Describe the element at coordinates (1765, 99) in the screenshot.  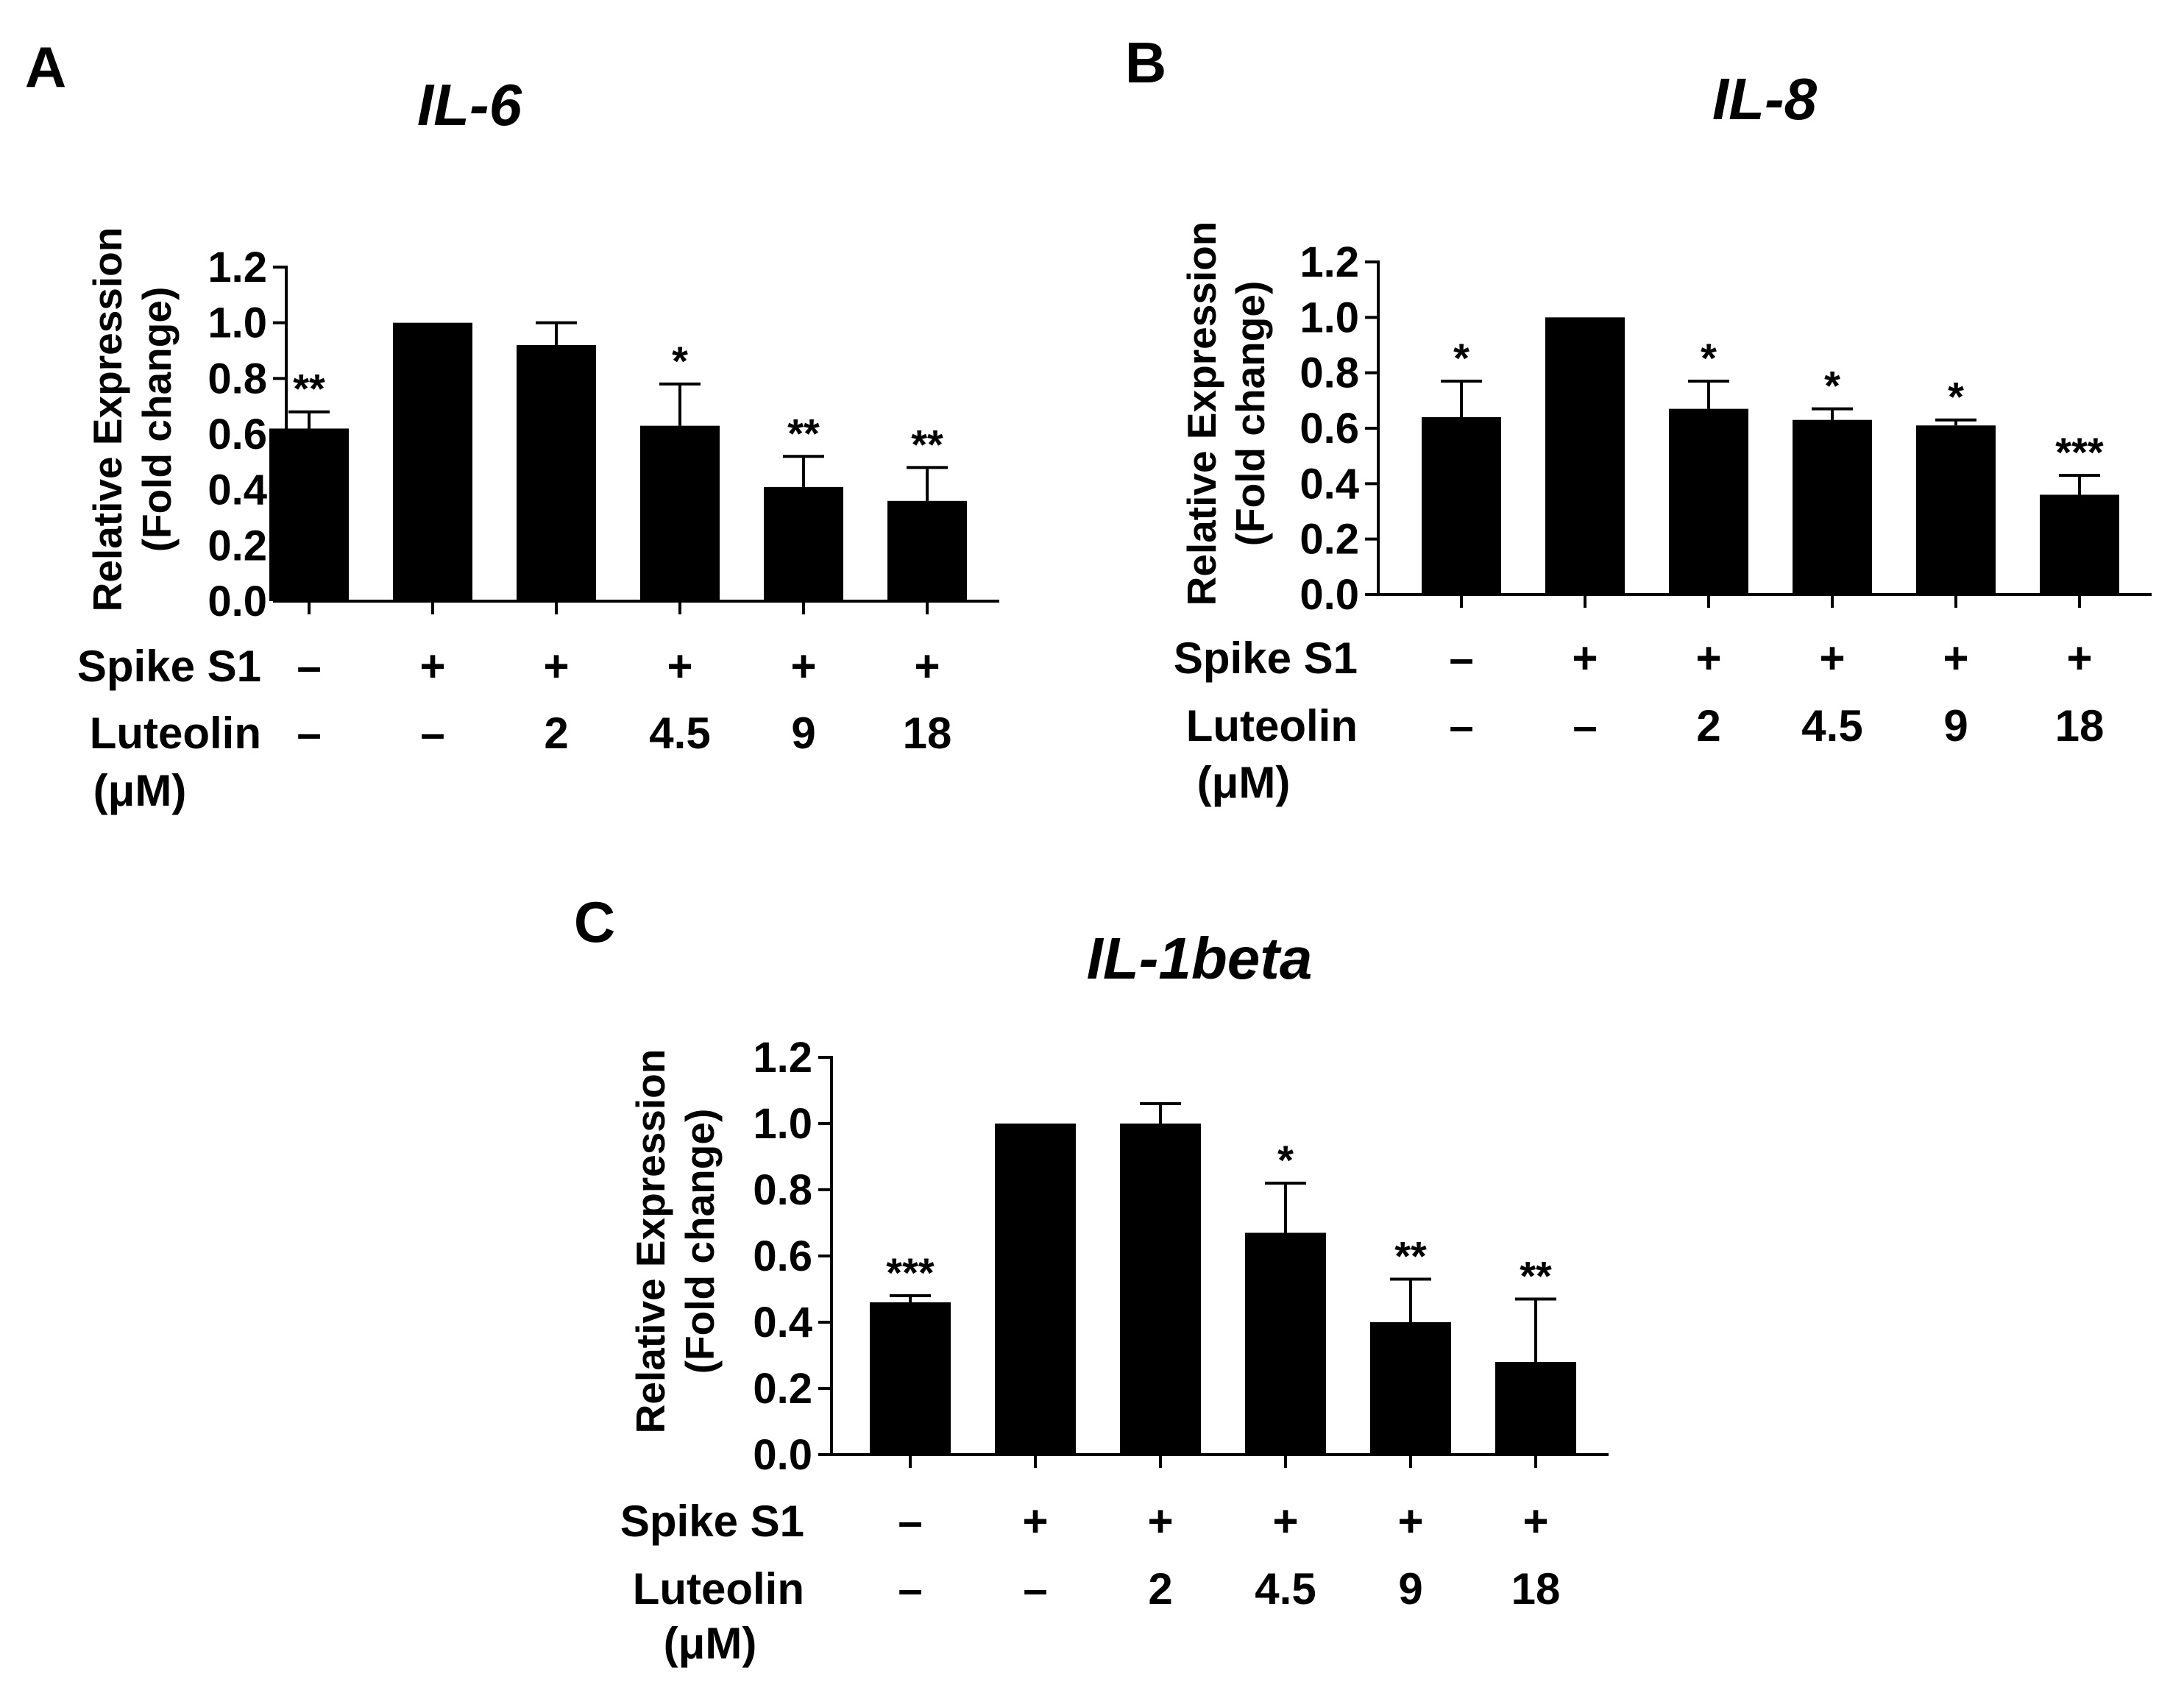
I see `chart-title: IL-8` at that location.